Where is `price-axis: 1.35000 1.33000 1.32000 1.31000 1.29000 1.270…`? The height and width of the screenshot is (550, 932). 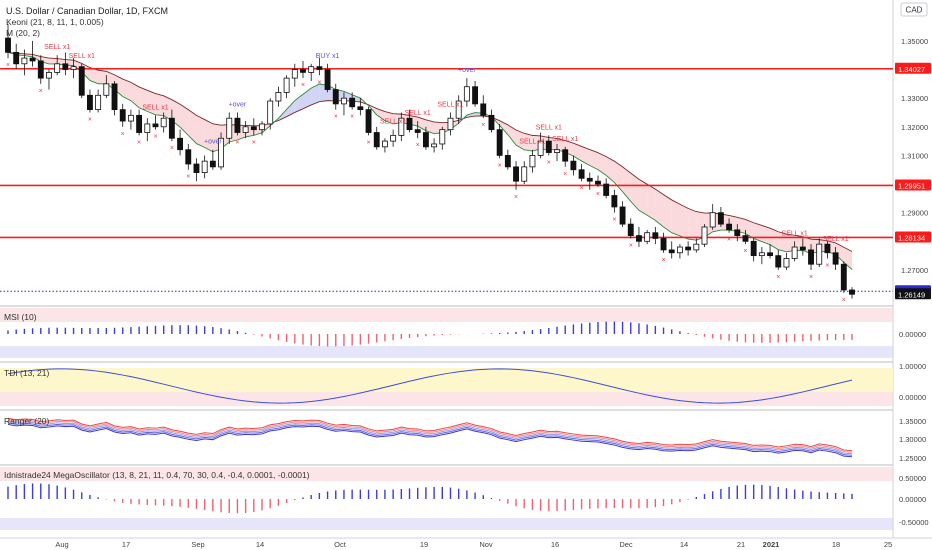 price-axis: 1.35000 1.33000 1.32000 1.31000 1.29000 1.270… is located at coordinates (913, 282).